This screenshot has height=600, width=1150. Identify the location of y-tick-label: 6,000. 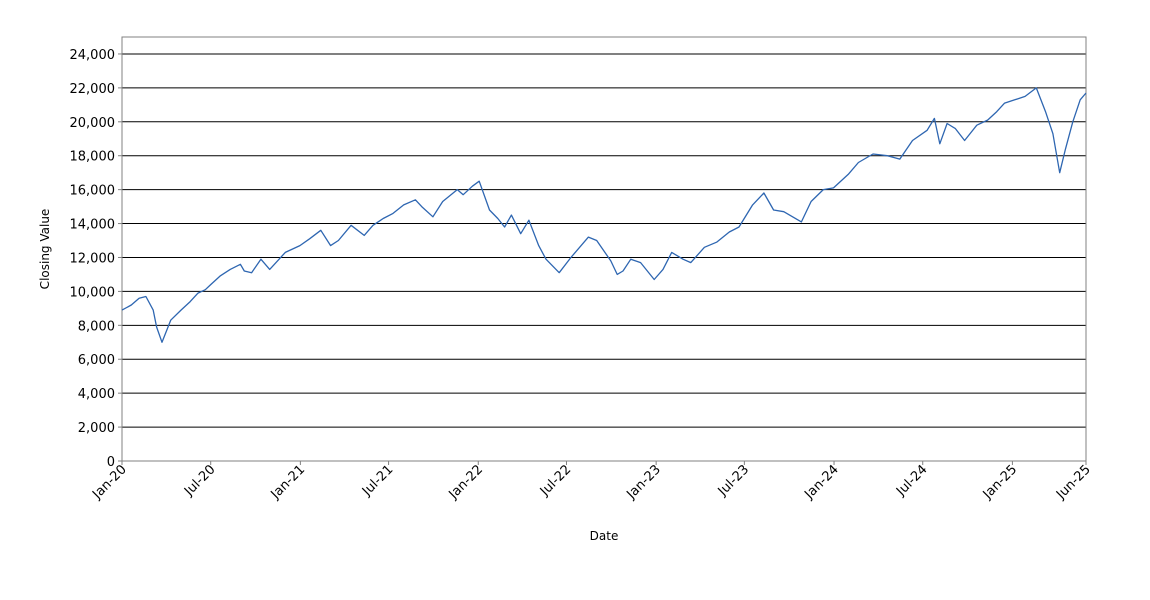
(96, 360).